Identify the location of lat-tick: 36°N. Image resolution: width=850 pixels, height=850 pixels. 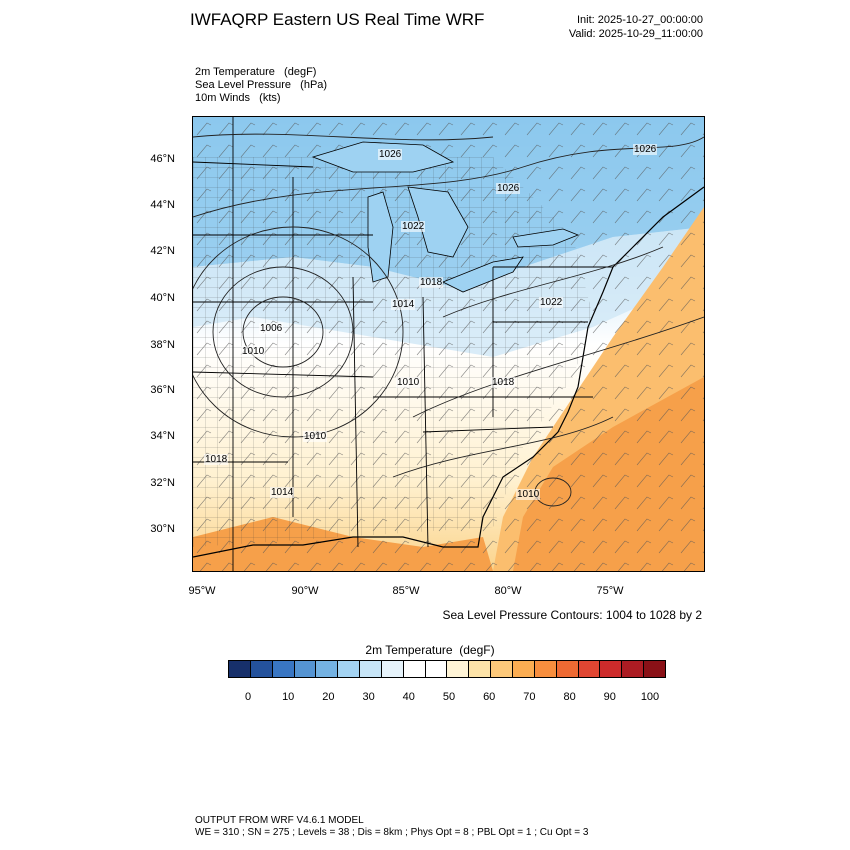
(162, 390).